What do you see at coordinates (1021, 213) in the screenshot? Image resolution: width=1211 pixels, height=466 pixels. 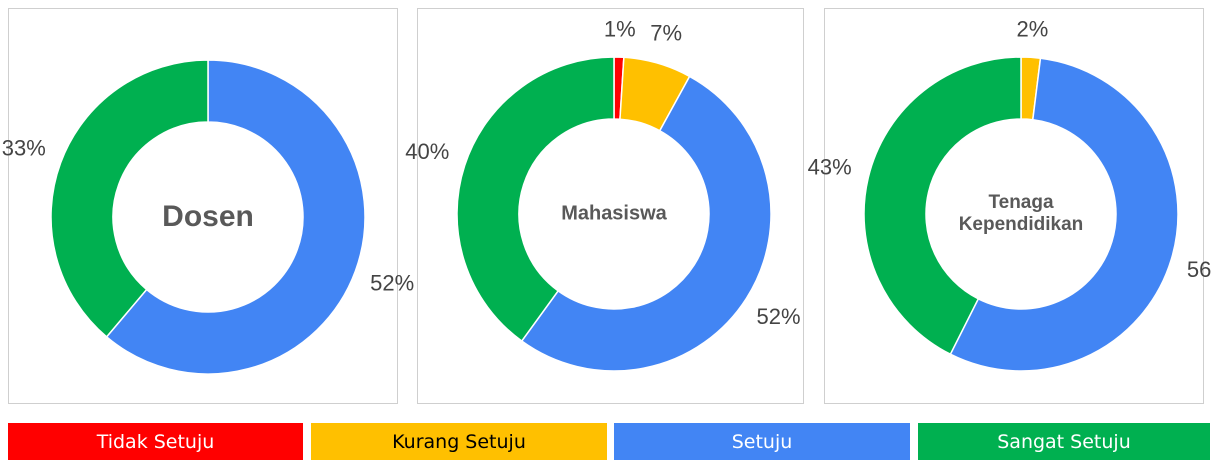 I see `center-label: Tenaga Kependidikan` at bounding box center [1021, 213].